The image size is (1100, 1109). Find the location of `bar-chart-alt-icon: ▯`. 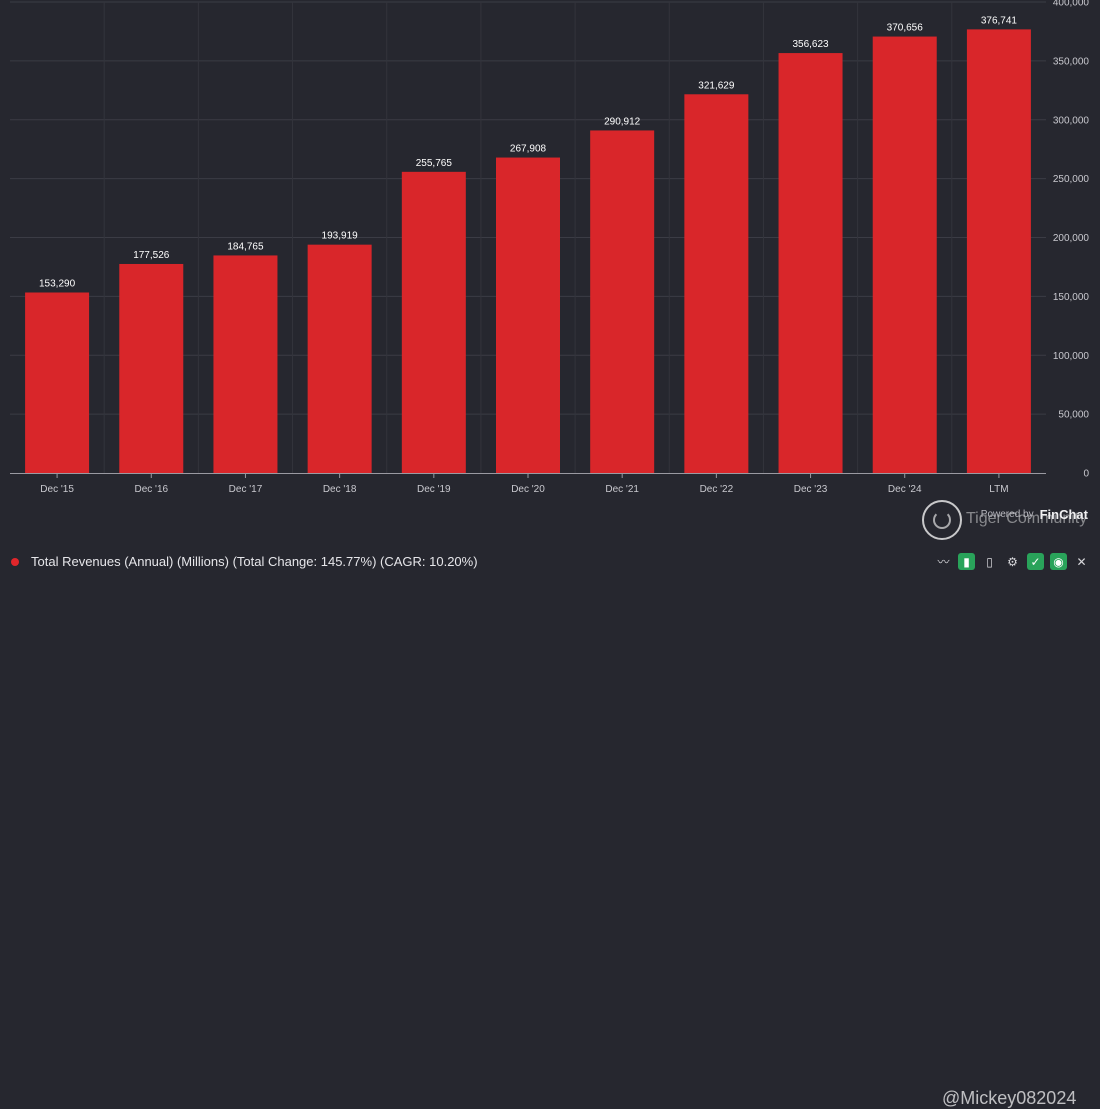

bar-chart-alt-icon: ▯ is located at coordinates (989, 561).